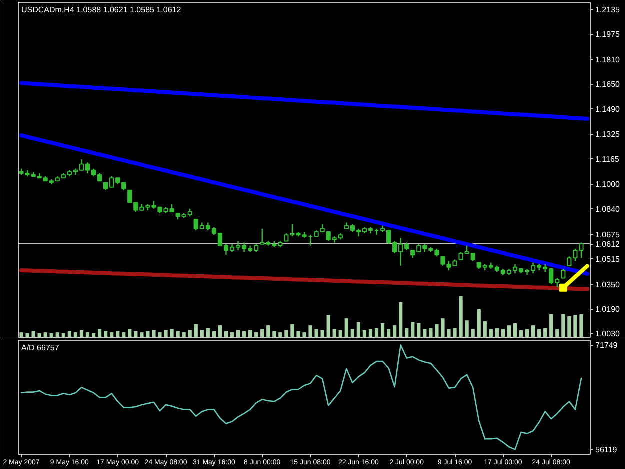 The height and width of the screenshot is (469, 625). What do you see at coordinates (608, 209) in the screenshot?
I see `y-tick-label: 1.0840` at bounding box center [608, 209].